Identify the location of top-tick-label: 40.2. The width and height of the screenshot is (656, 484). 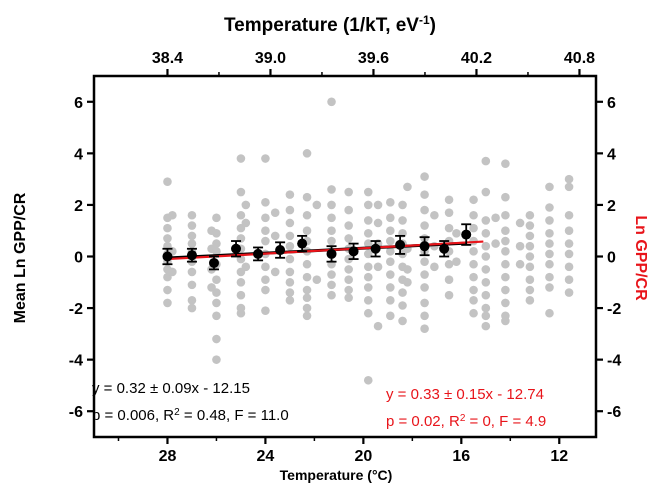
(476, 58).